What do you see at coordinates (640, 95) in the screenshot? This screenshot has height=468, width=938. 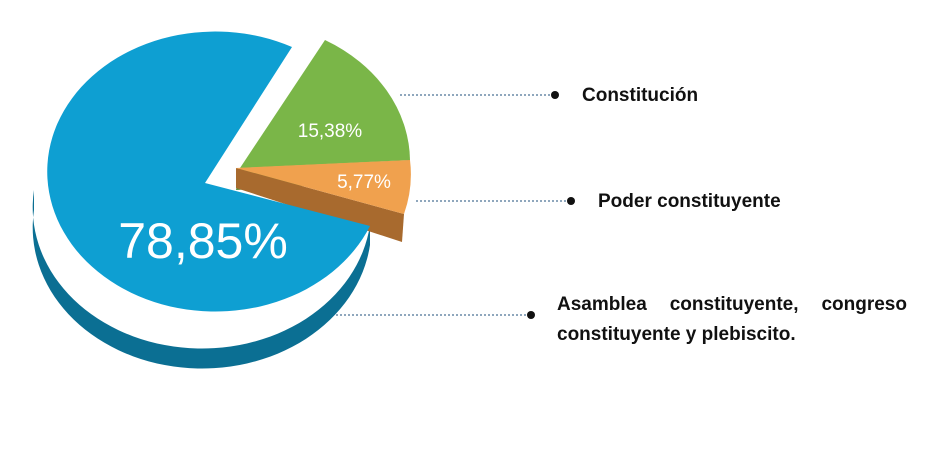 I see `legend-label-constitucion: Constitución` at bounding box center [640, 95].